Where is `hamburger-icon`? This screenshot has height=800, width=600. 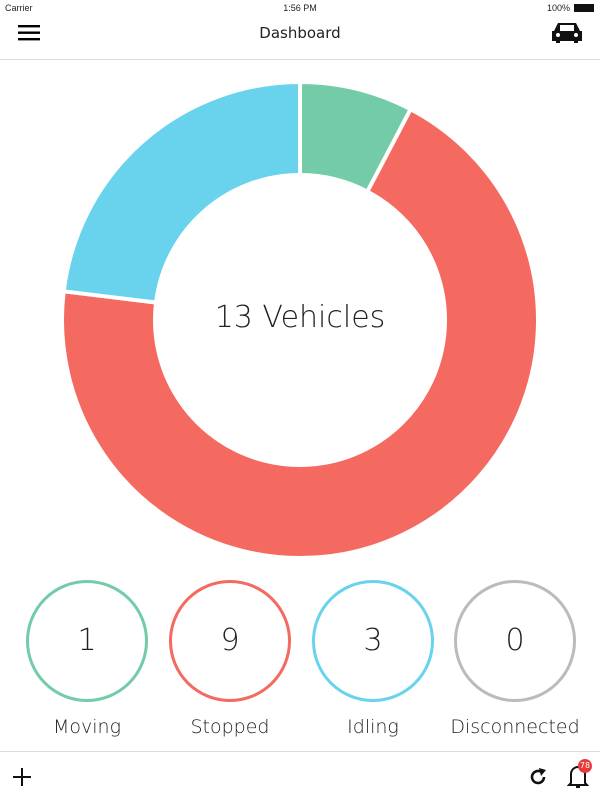
hamburger-icon is located at coordinates (30, 33).